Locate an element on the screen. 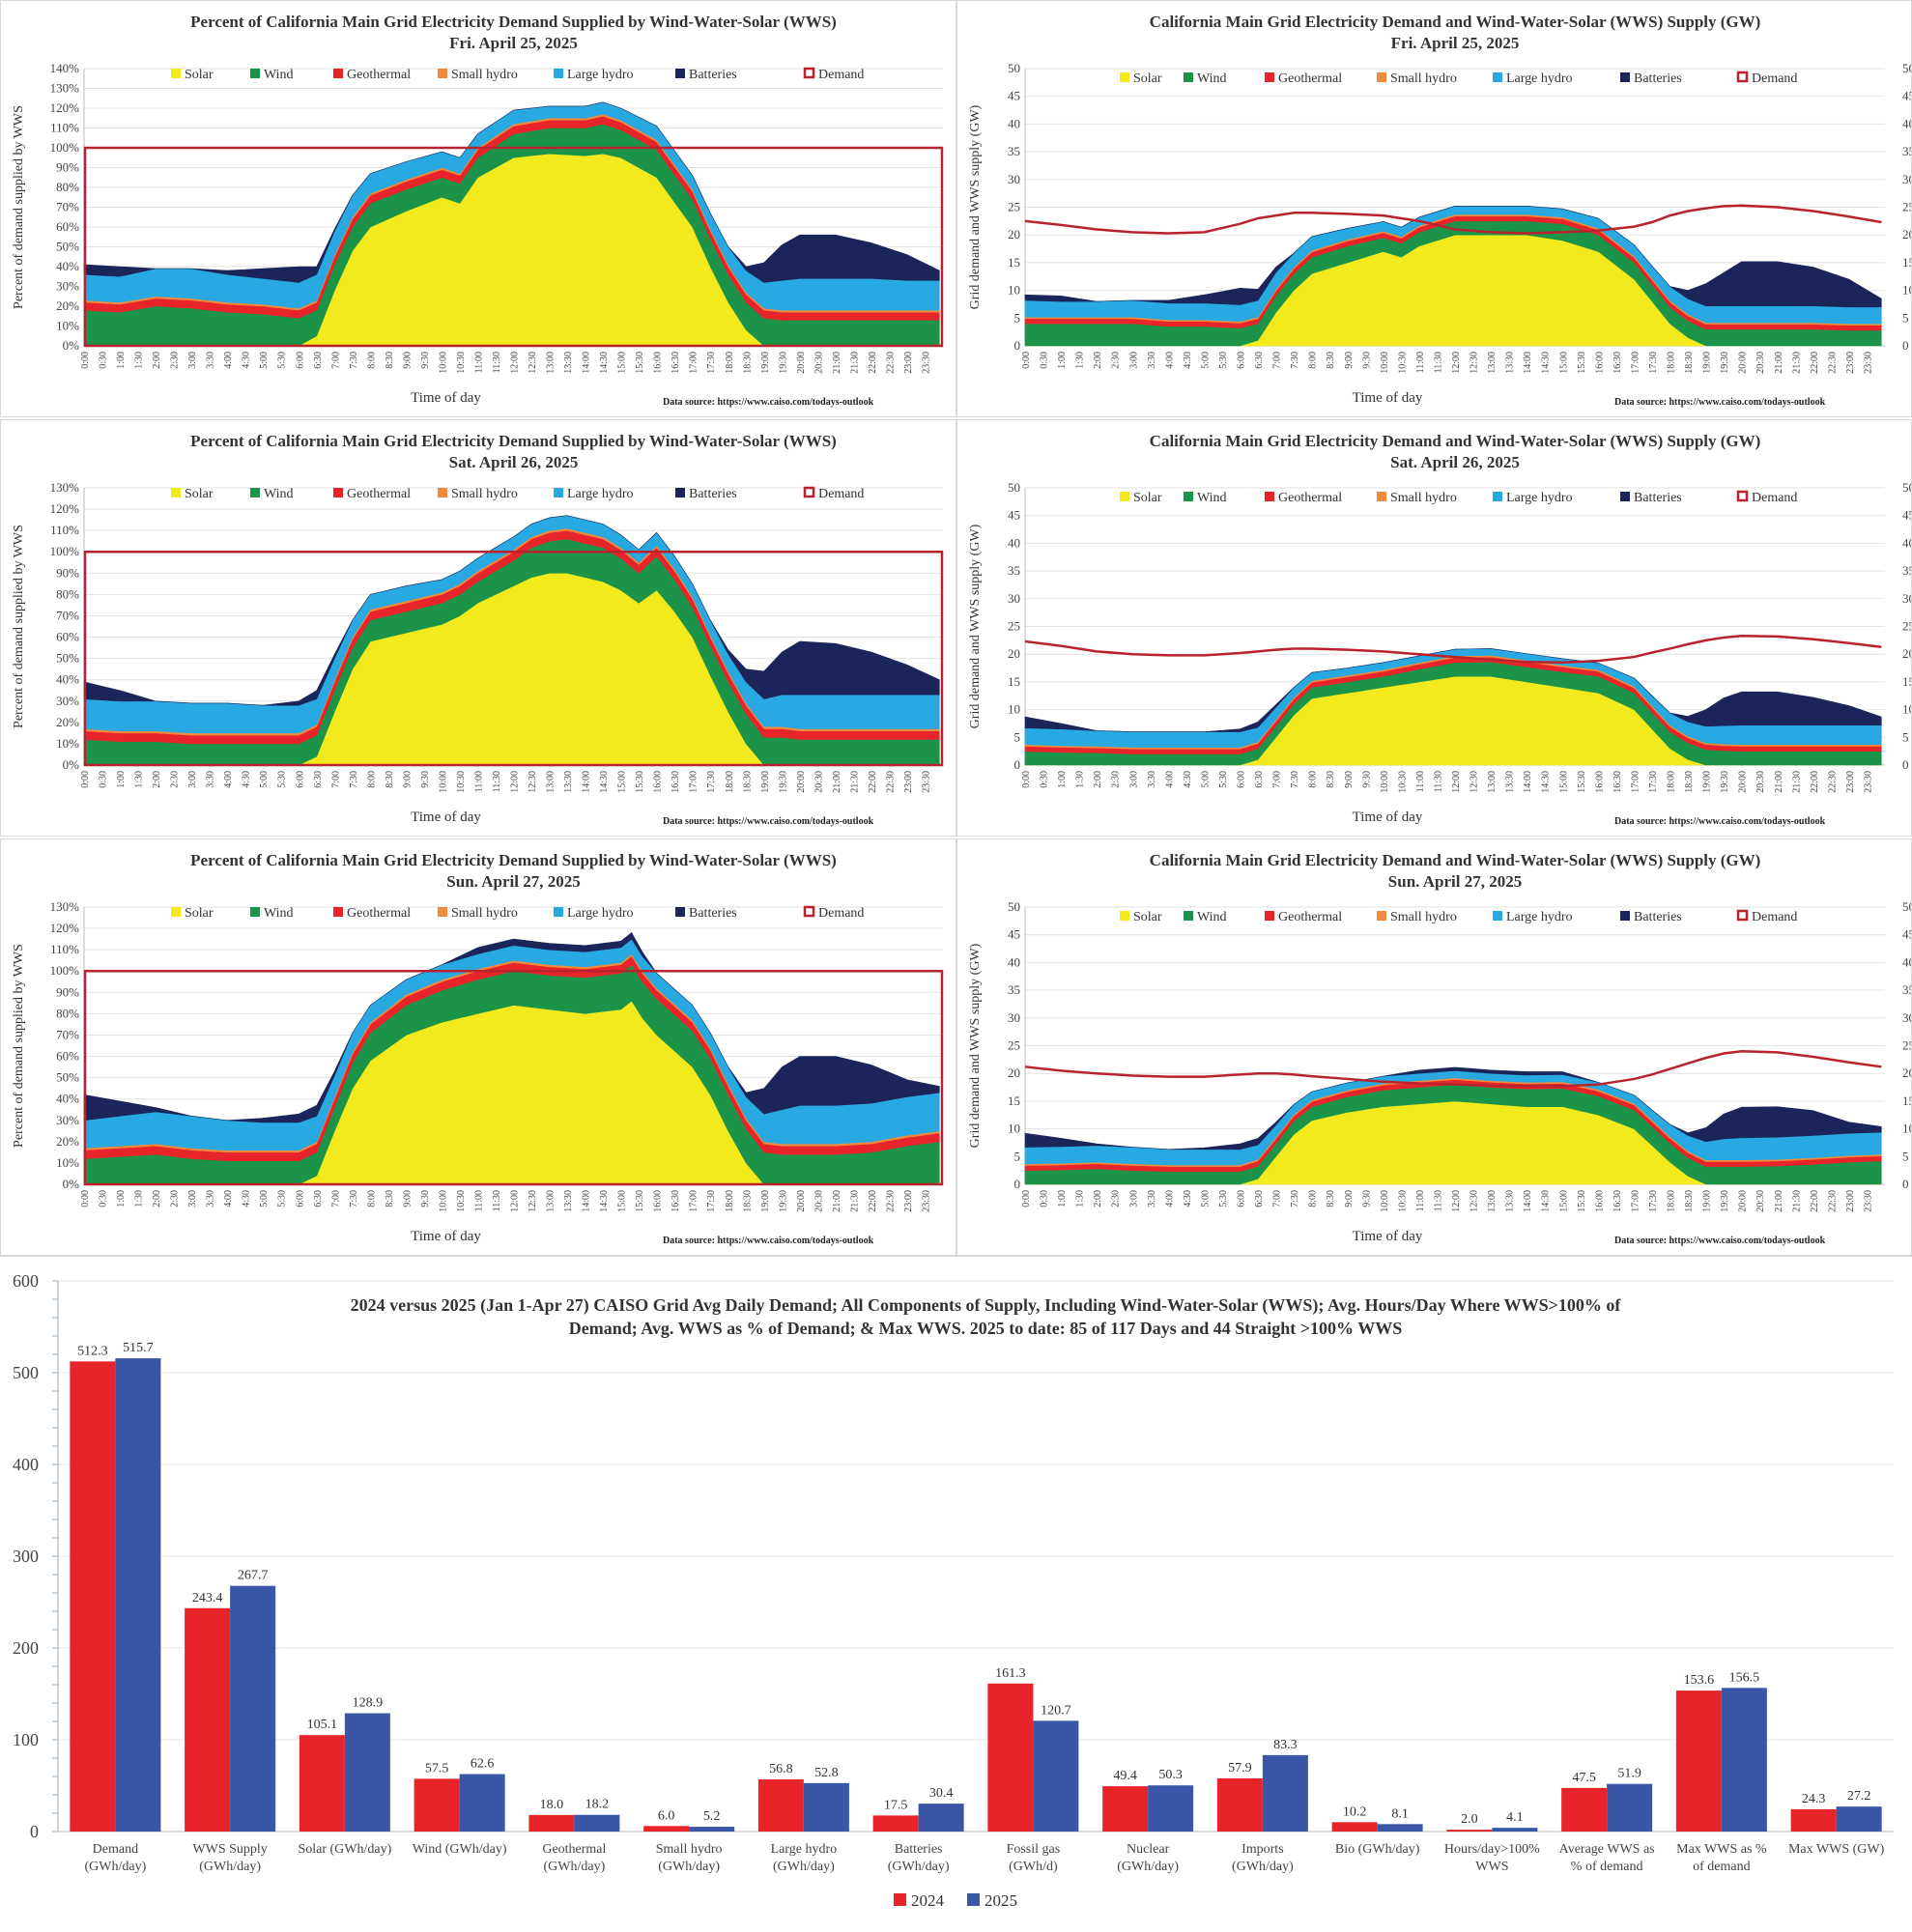  y-tick-label: 0 is located at coordinates (1018, 764).